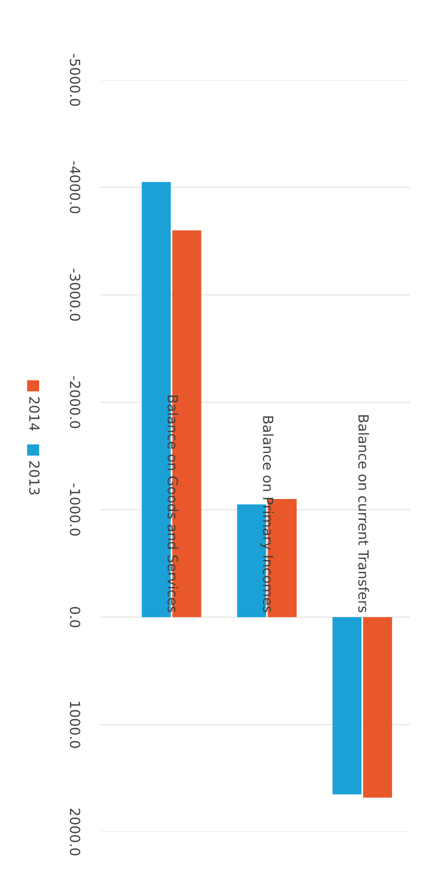  What do you see at coordinates (75, 832) in the screenshot?
I see `y-tick-label: 2000.0` at bounding box center [75, 832].